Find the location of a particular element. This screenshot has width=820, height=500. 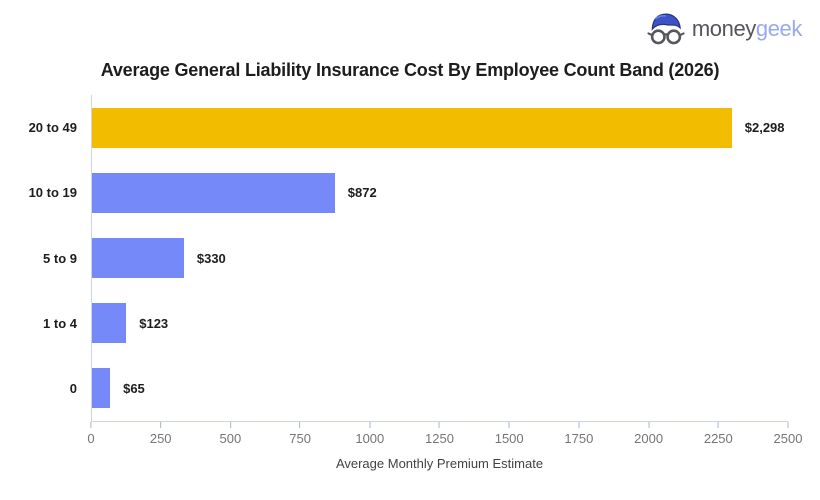

x-tick: 1000 is located at coordinates (369, 434).